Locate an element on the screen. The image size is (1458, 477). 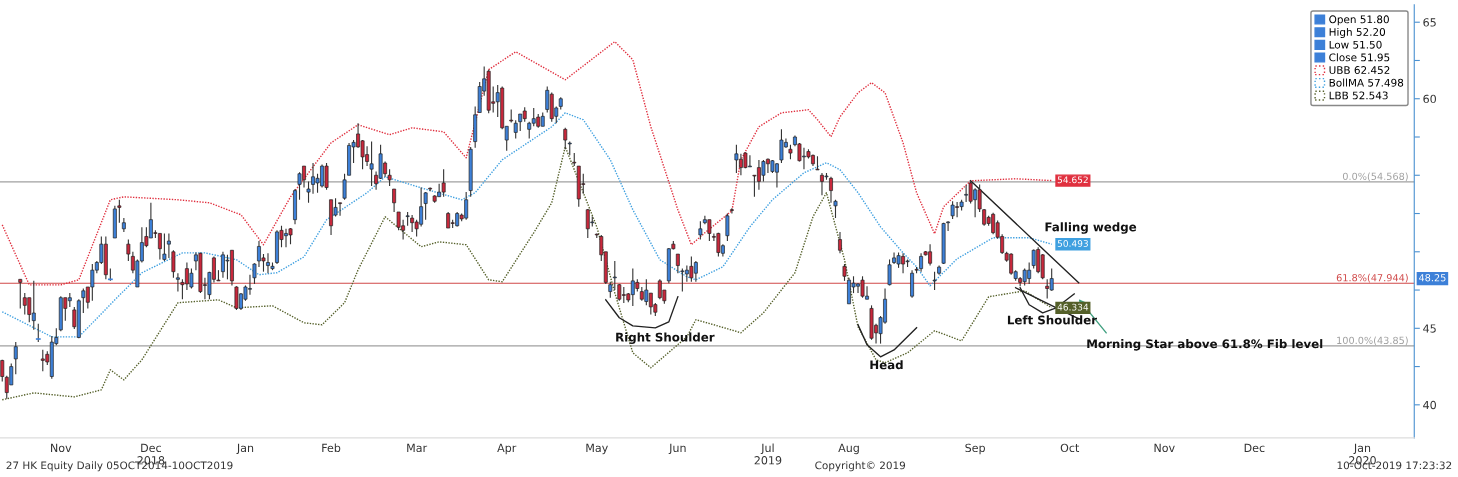
y-tick-label: 45 is located at coordinates (1429, 328).